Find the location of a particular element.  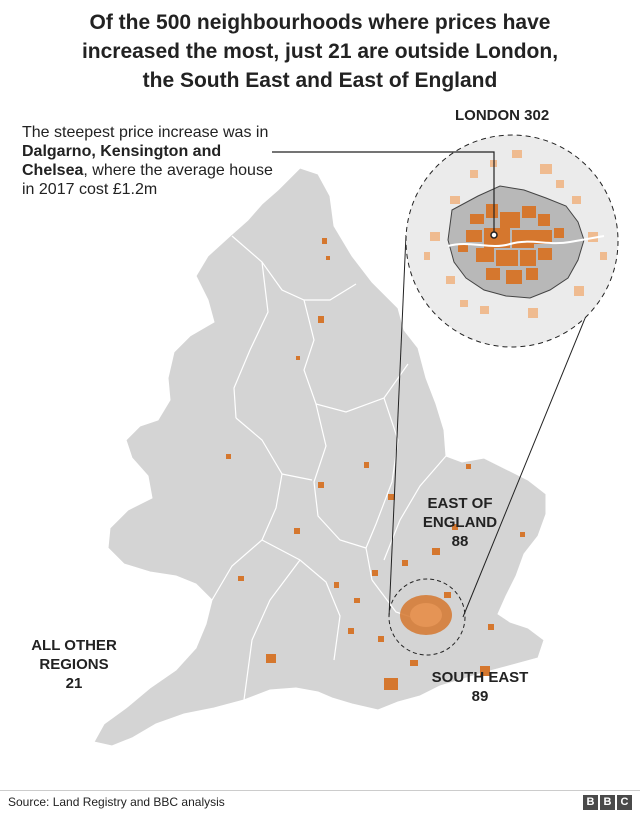

zoom-line-left is located at coordinates (397, 426).